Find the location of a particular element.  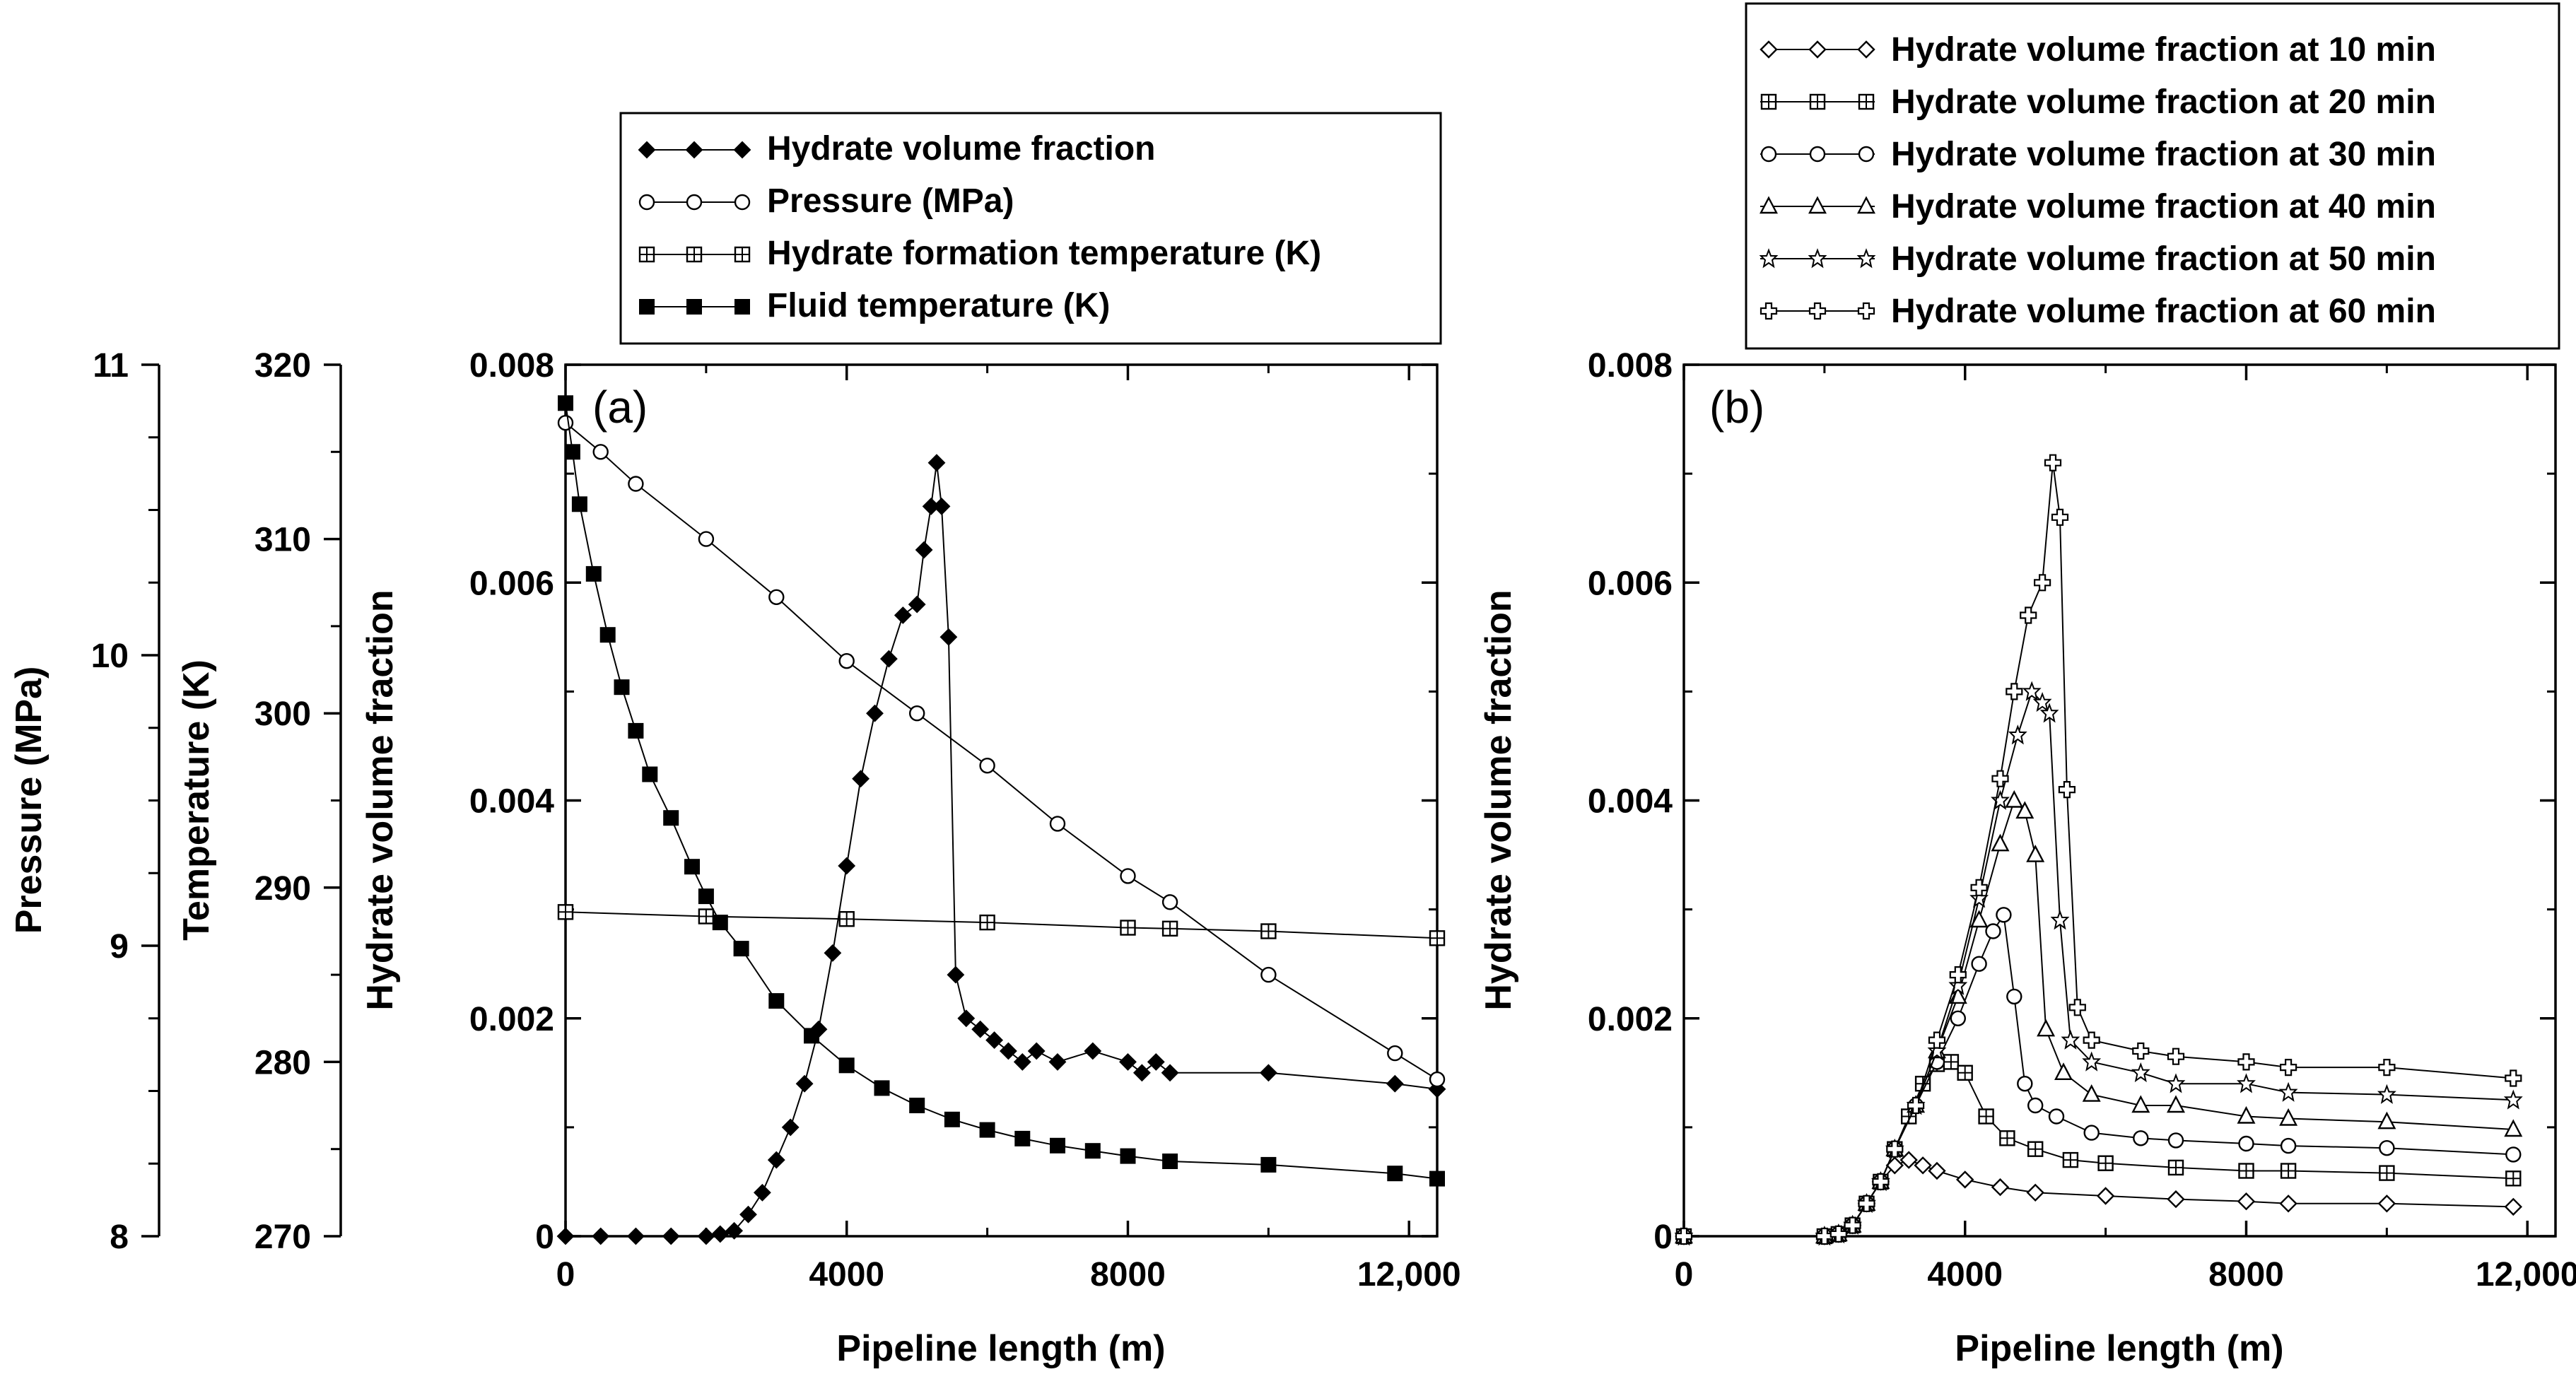

legend-a-label-0: Hydrate volume fraction is located at coordinates (961, 149).